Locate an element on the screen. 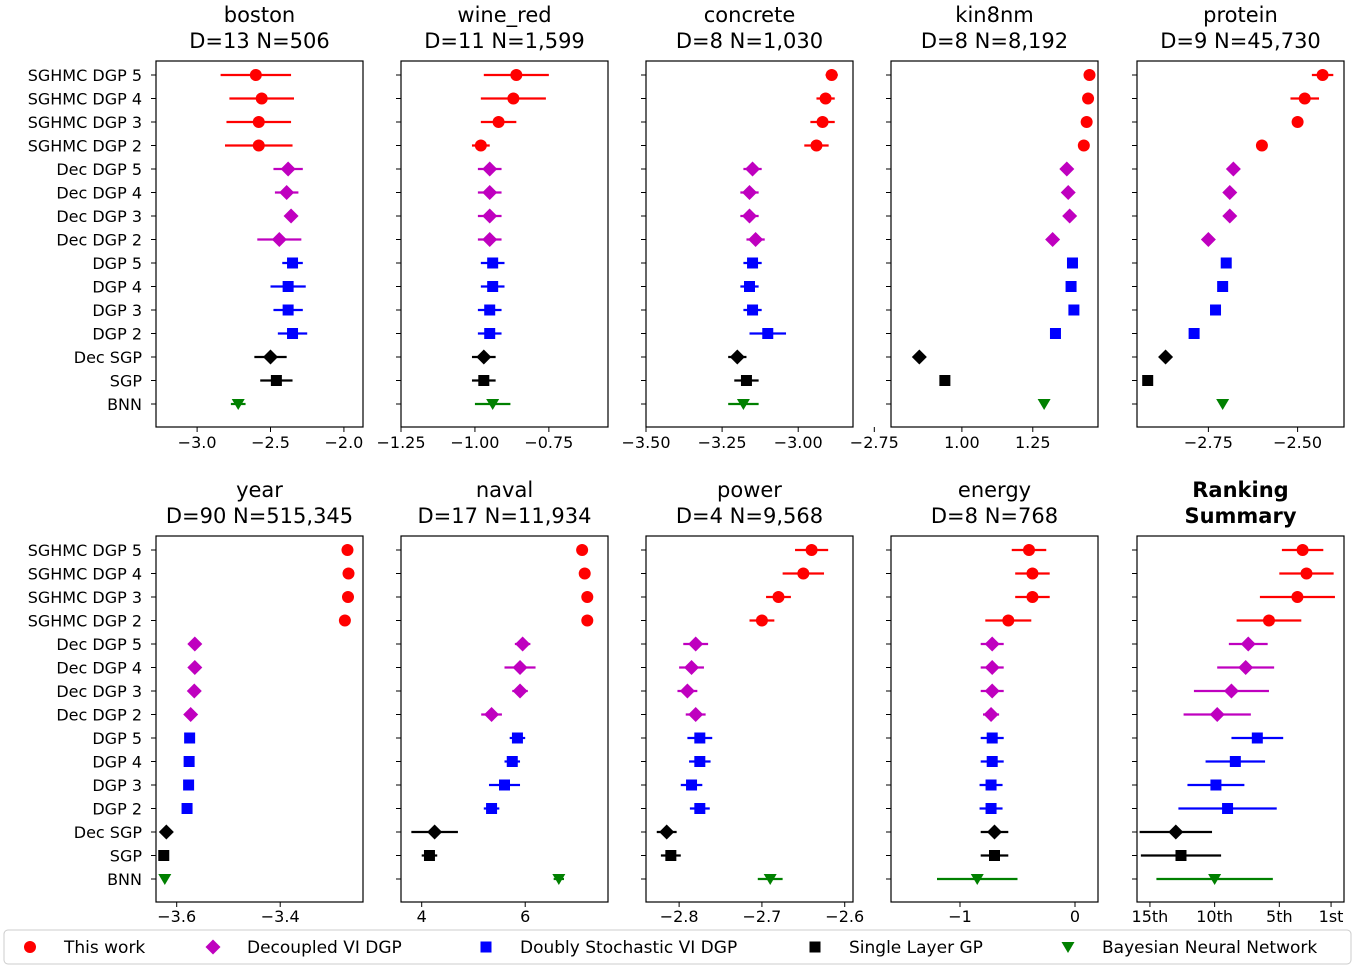 Image resolution: width=1356 pixels, height=965 pixels. x-tick-label: −3.6 is located at coordinates (176, 916).